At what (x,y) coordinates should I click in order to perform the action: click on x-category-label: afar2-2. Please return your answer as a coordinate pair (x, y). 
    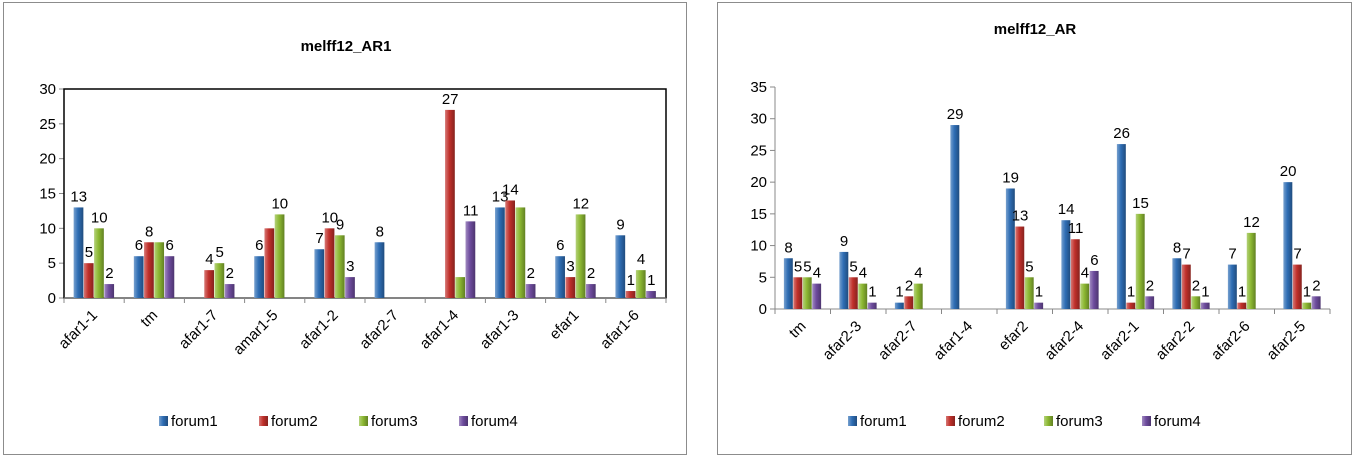
    Looking at the image, I should click on (1175, 341).